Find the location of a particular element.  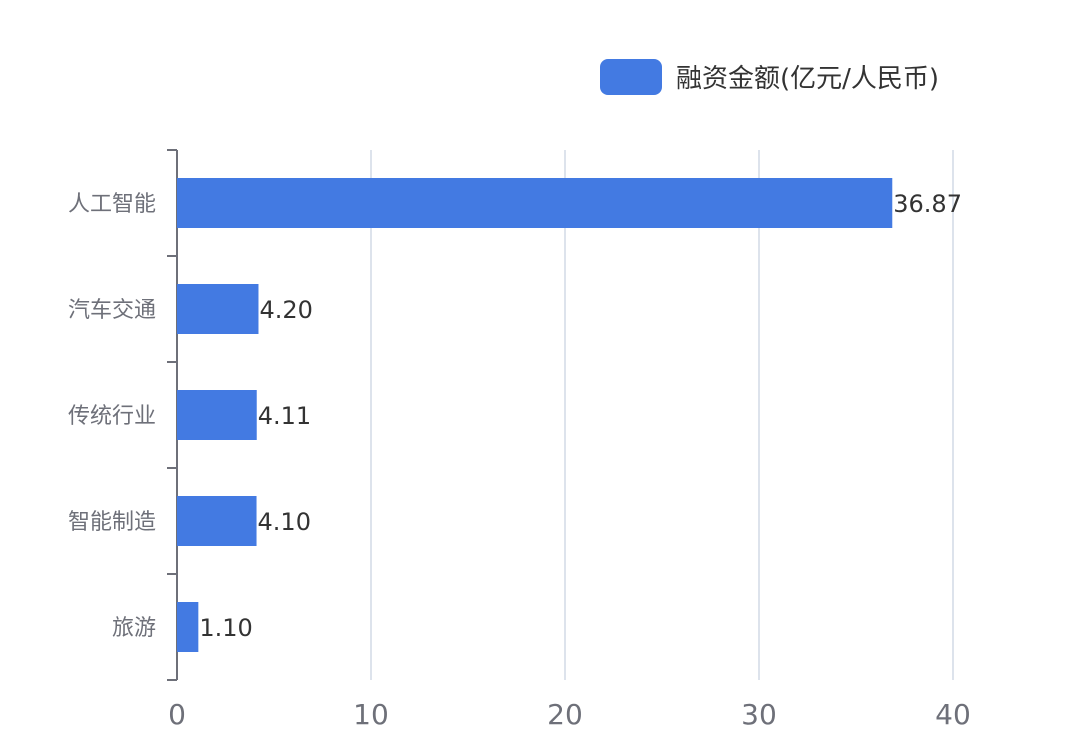

x-tick-label: 10 is located at coordinates (371, 714).